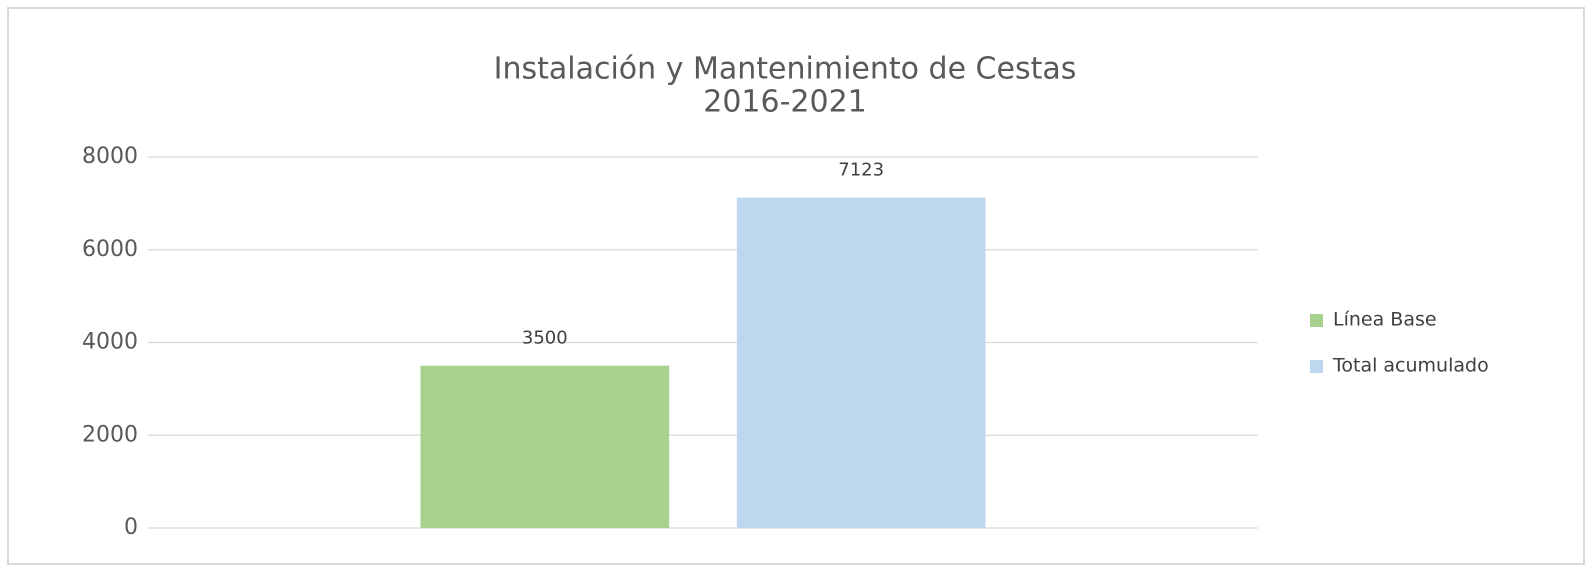 This screenshot has height=568, width=1593. What do you see at coordinates (131, 527) in the screenshot?
I see `y-tick-label: 0` at bounding box center [131, 527].